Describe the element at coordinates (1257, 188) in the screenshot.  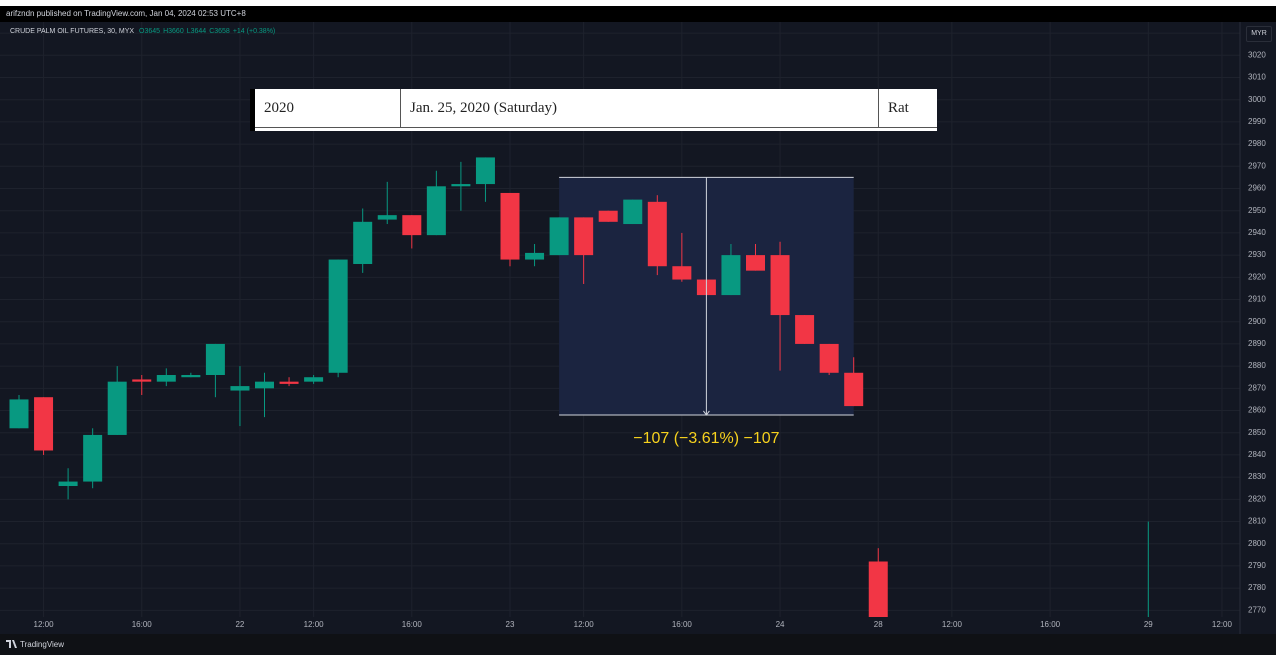
I see `y-tick-label: 2960` at that location.